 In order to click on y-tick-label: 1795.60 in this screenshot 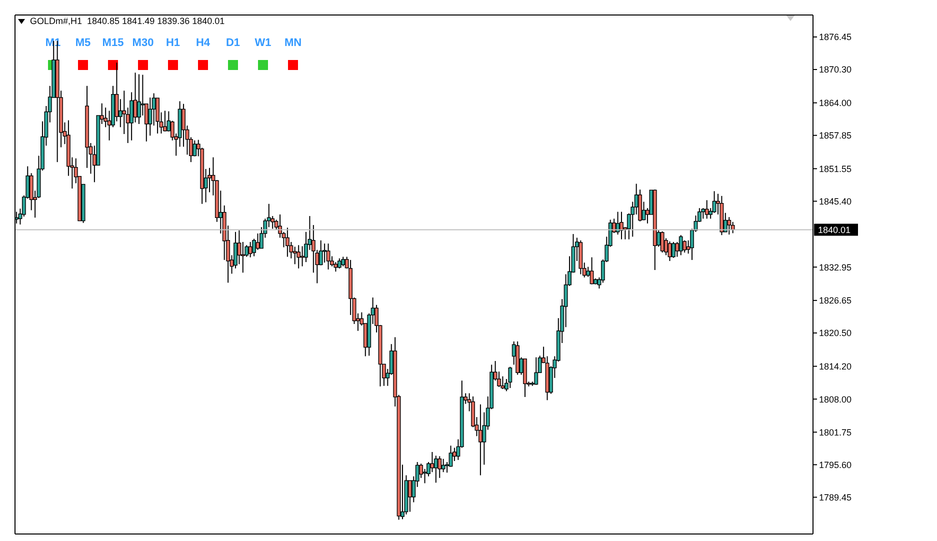, I will do `click(835, 465)`.